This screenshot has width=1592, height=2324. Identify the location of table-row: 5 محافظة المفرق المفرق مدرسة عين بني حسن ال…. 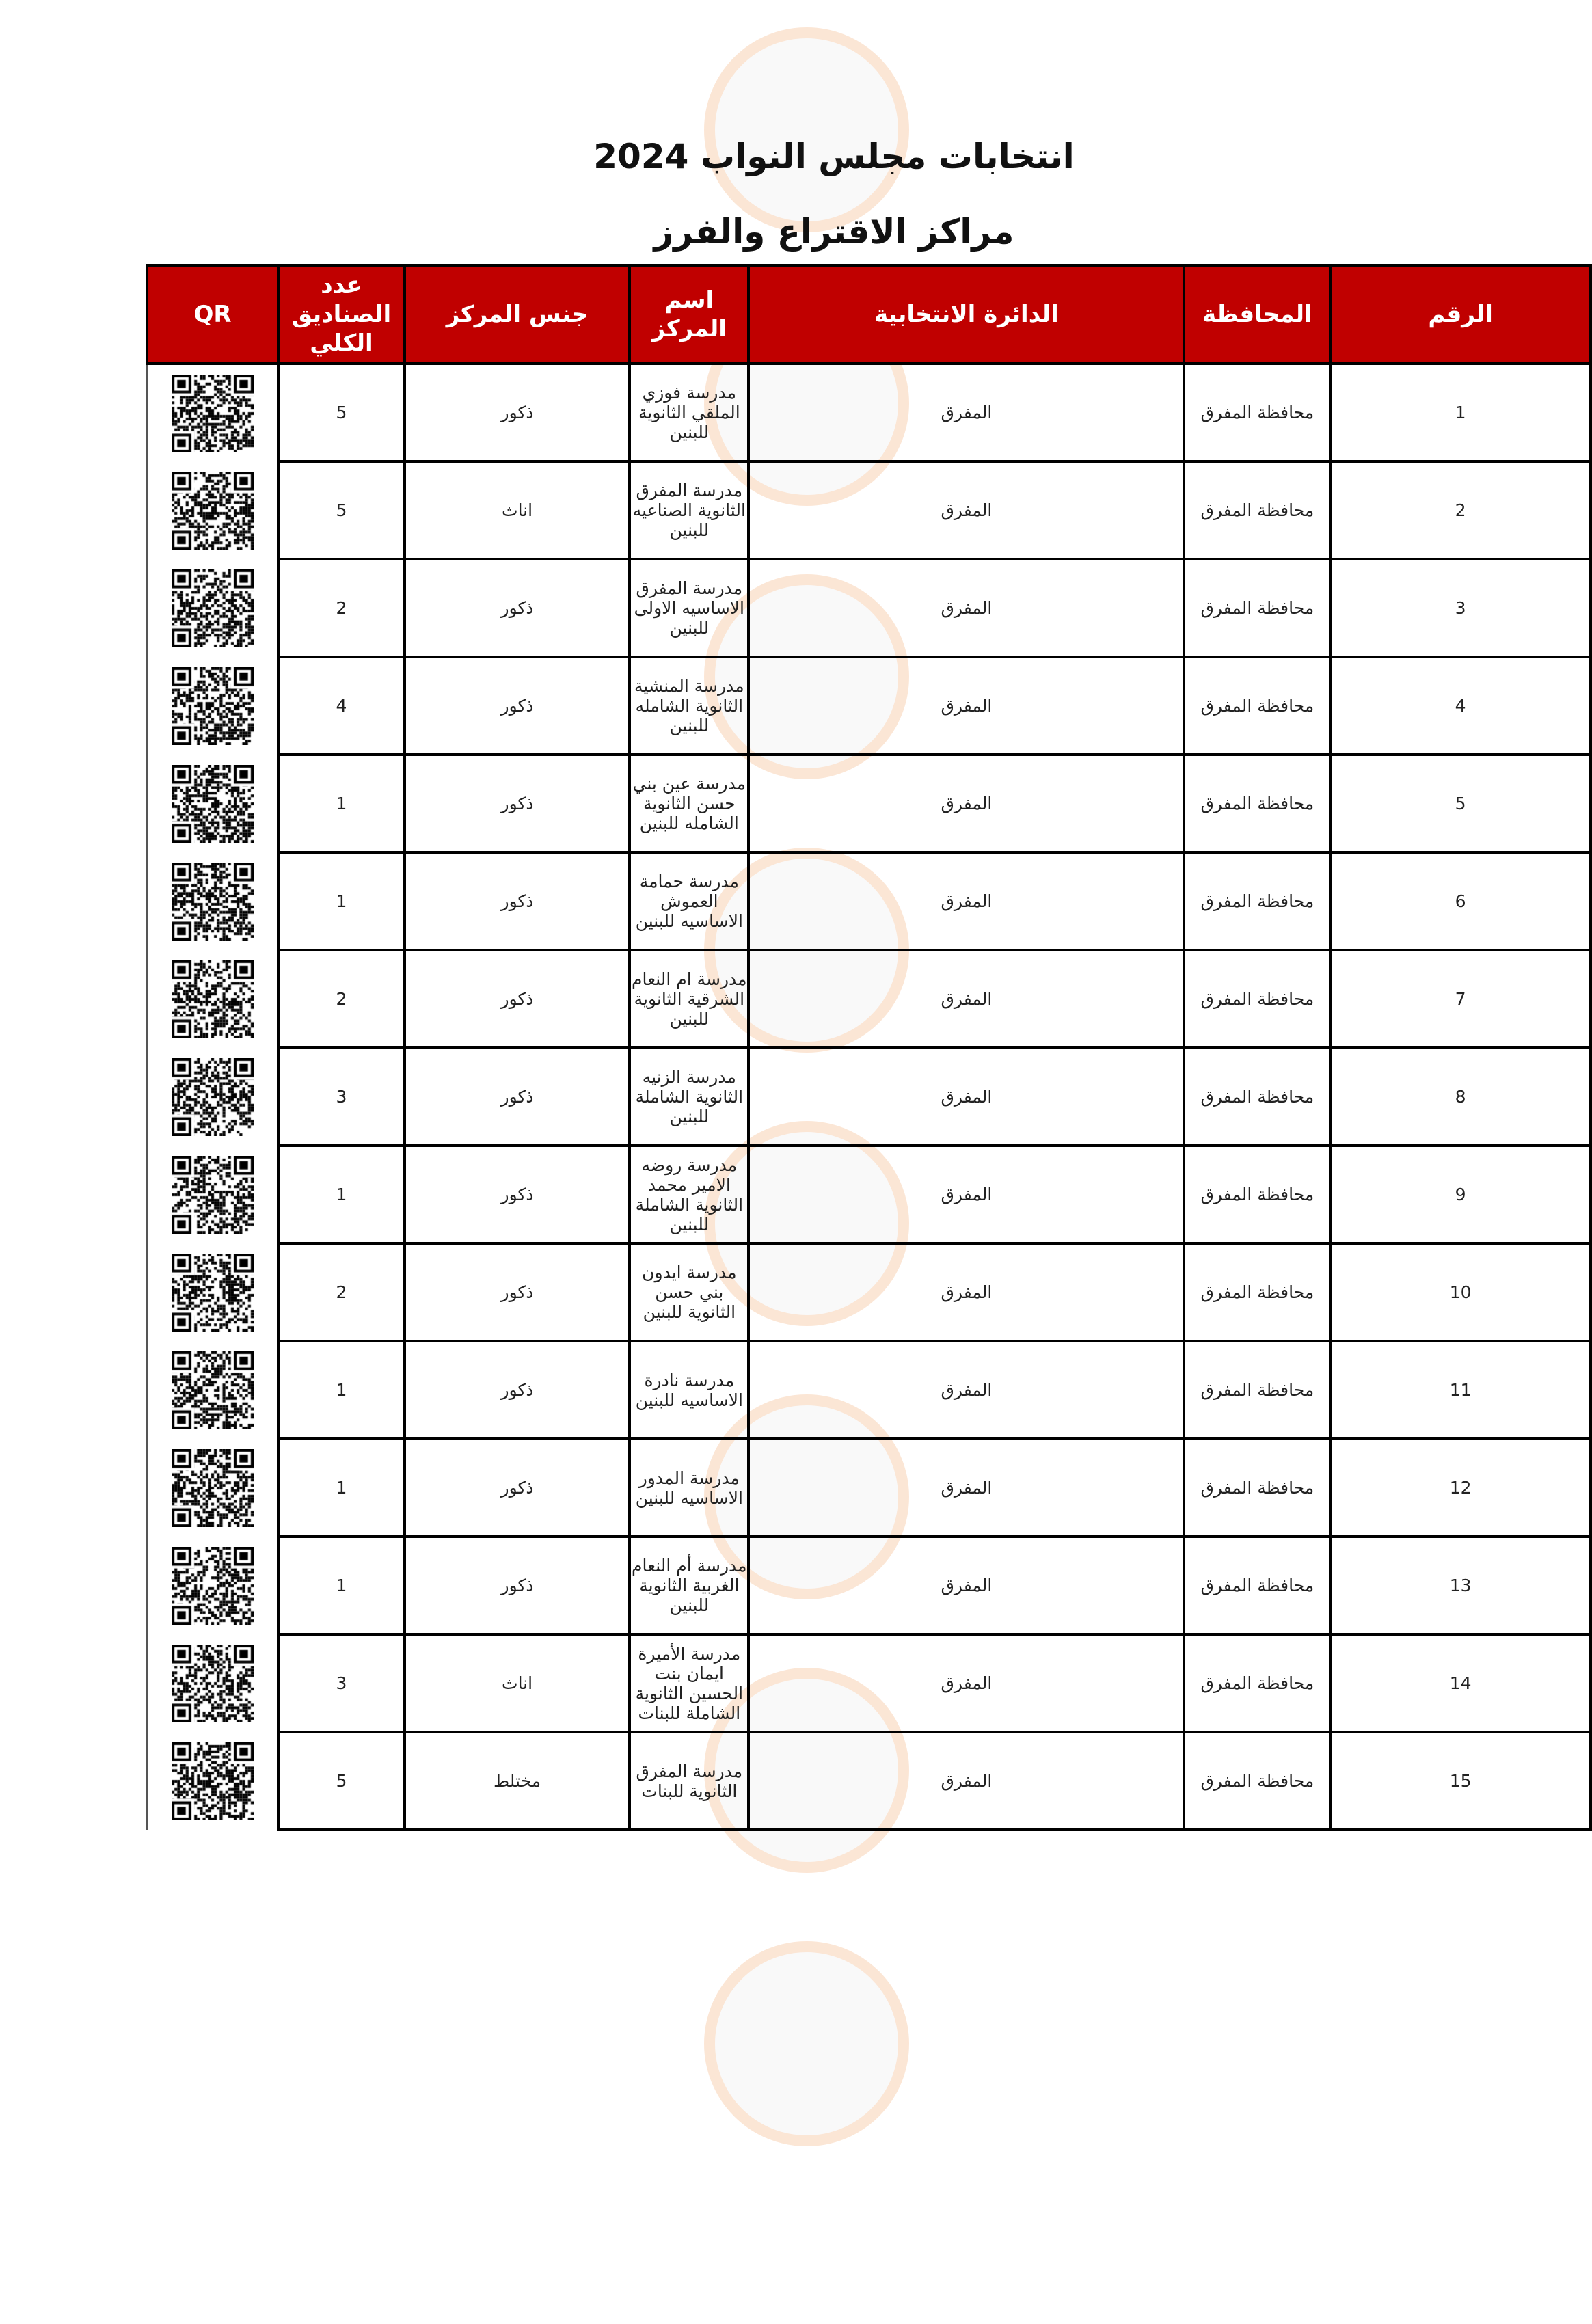
(869, 803).